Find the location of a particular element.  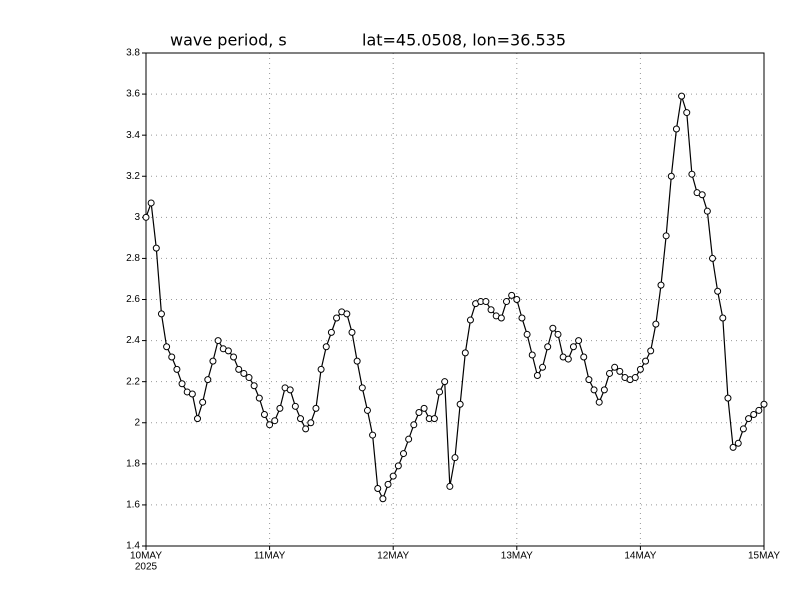

y-tick-label: 3.8 is located at coordinates (133, 53).